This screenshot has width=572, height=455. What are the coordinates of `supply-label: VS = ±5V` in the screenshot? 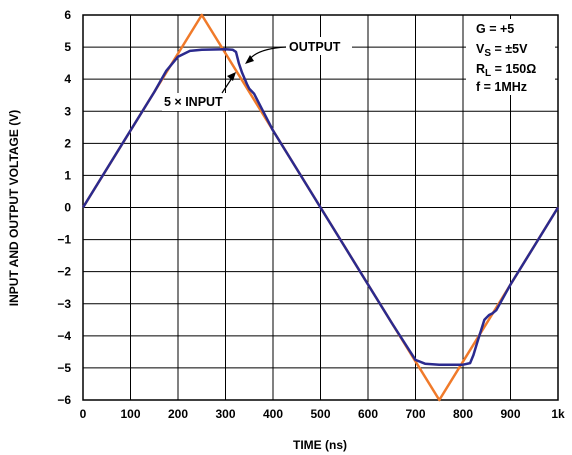 It's located at (502, 50).